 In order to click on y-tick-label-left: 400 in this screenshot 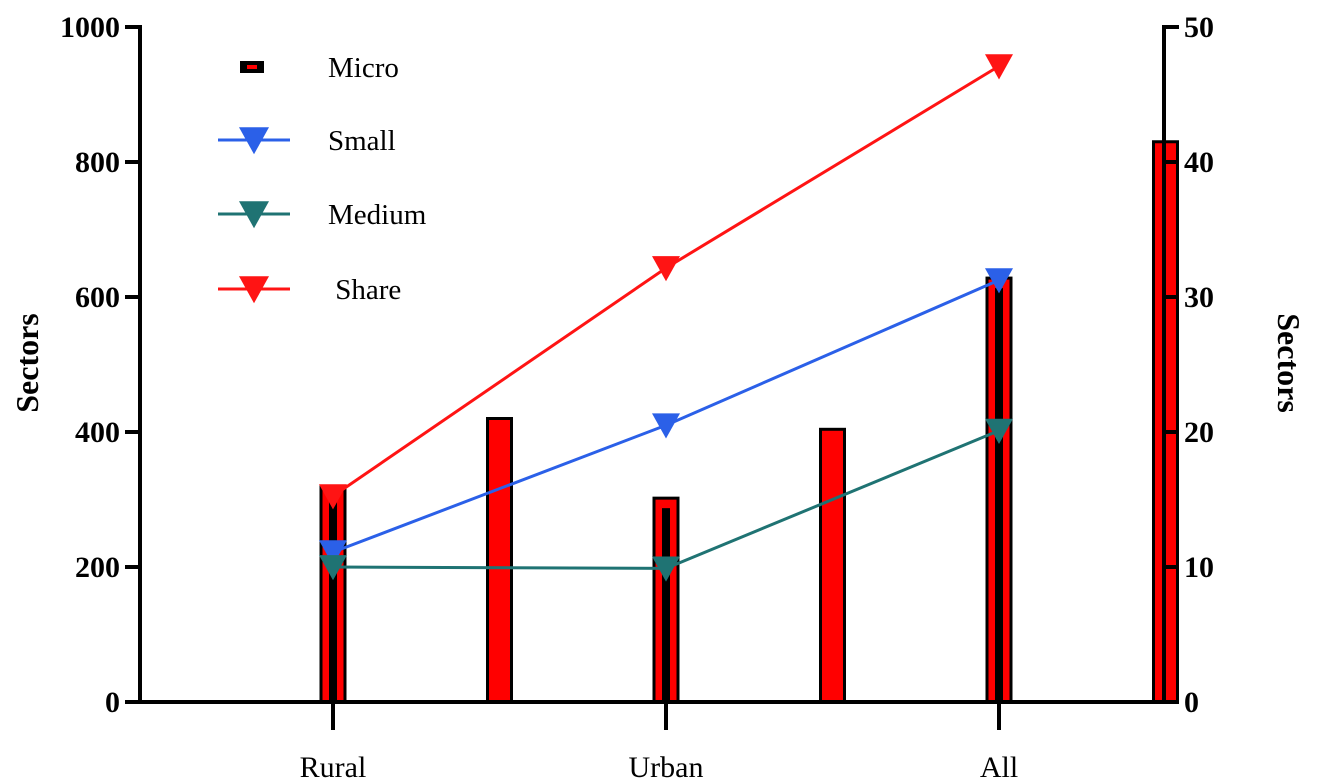, I will do `click(97, 432)`.